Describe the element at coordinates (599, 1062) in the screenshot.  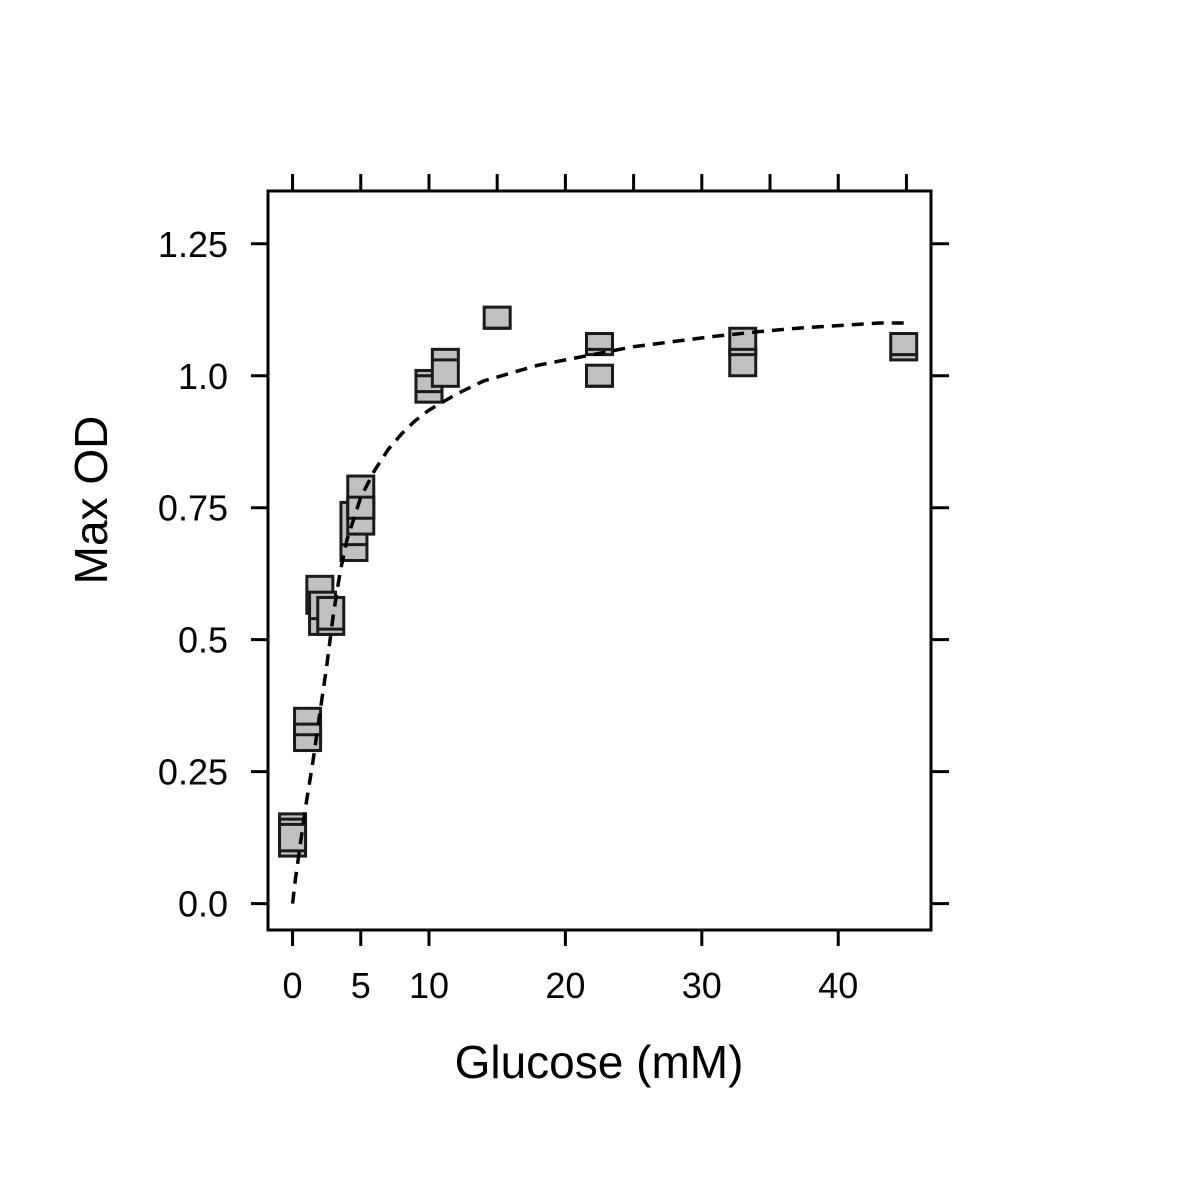
I see `x-axis-title: Glucose (mM)` at that location.